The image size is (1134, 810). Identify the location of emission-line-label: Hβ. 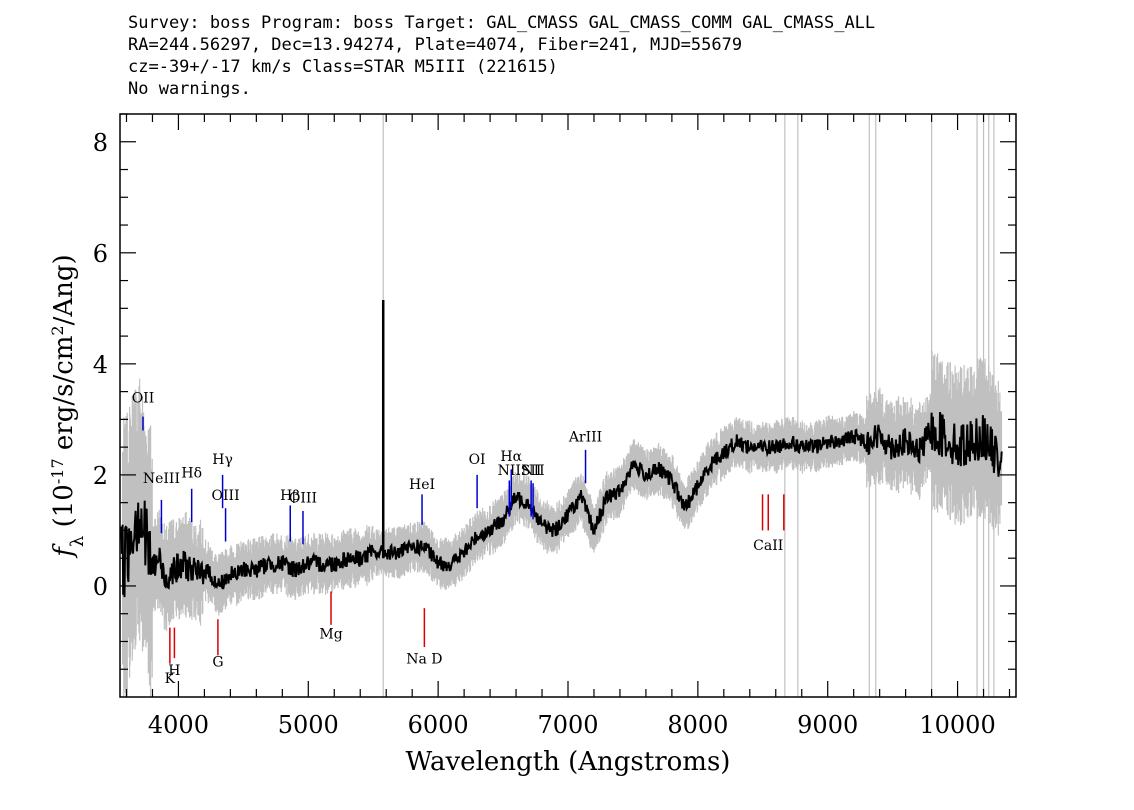
(290, 496).